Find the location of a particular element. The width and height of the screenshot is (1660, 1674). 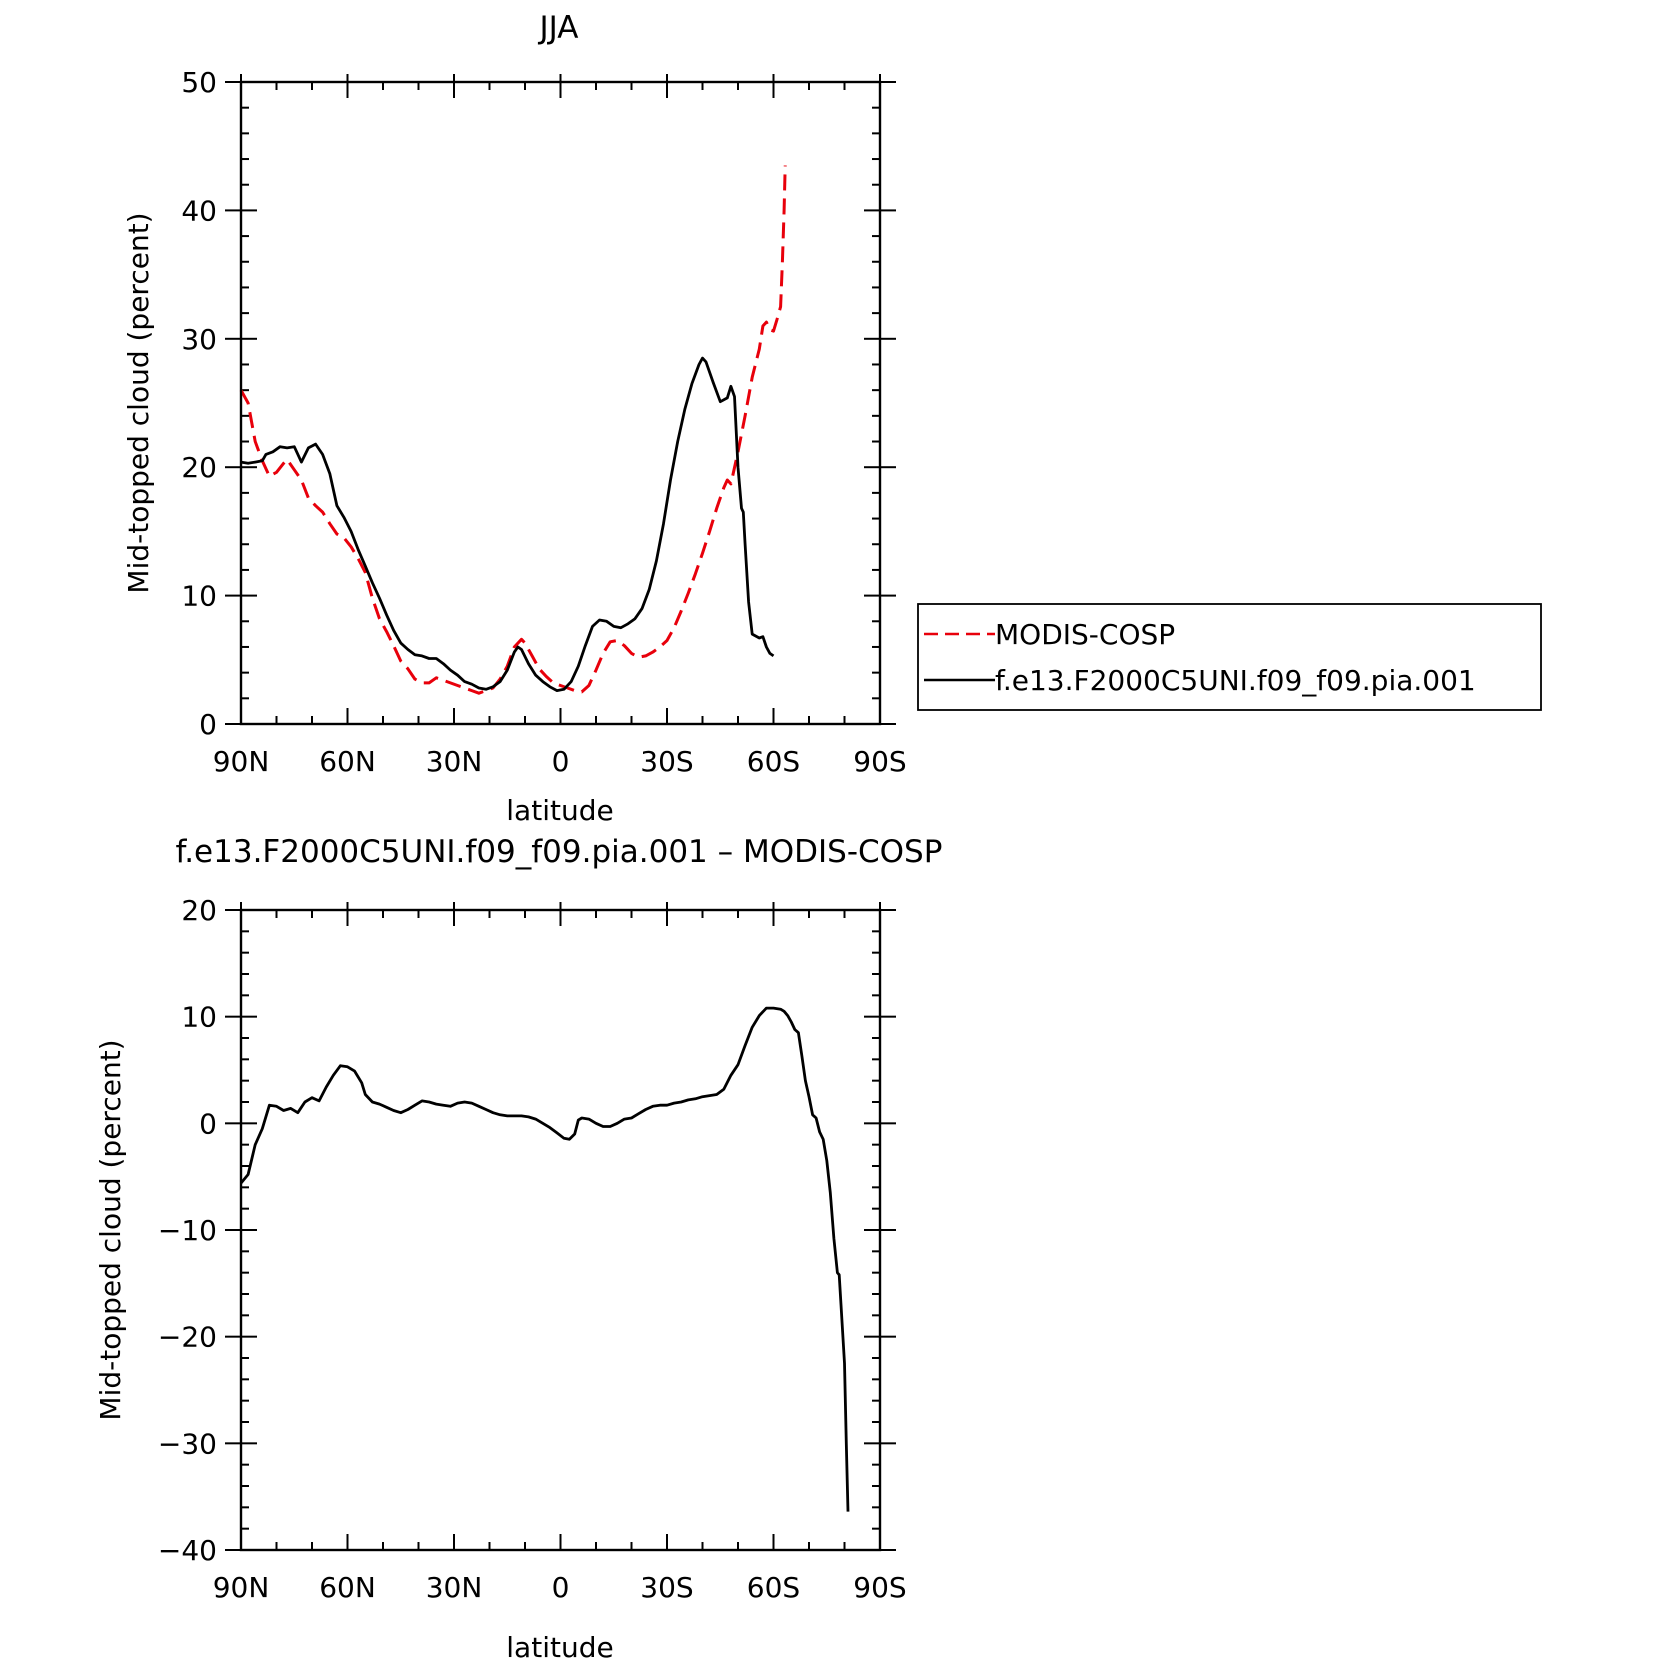

series-line-difference is located at coordinates (544, 1259).